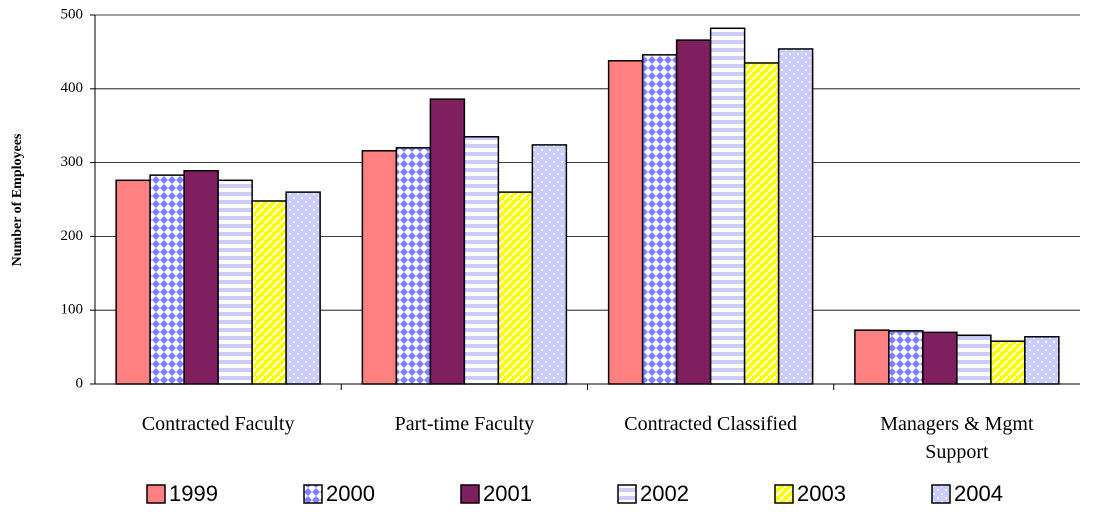 Image resolution: width=1110 pixels, height=514 pixels. What do you see at coordinates (507, 493) in the screenshot?
I see `legend-label: 2001` at bounding box center [507, 493].